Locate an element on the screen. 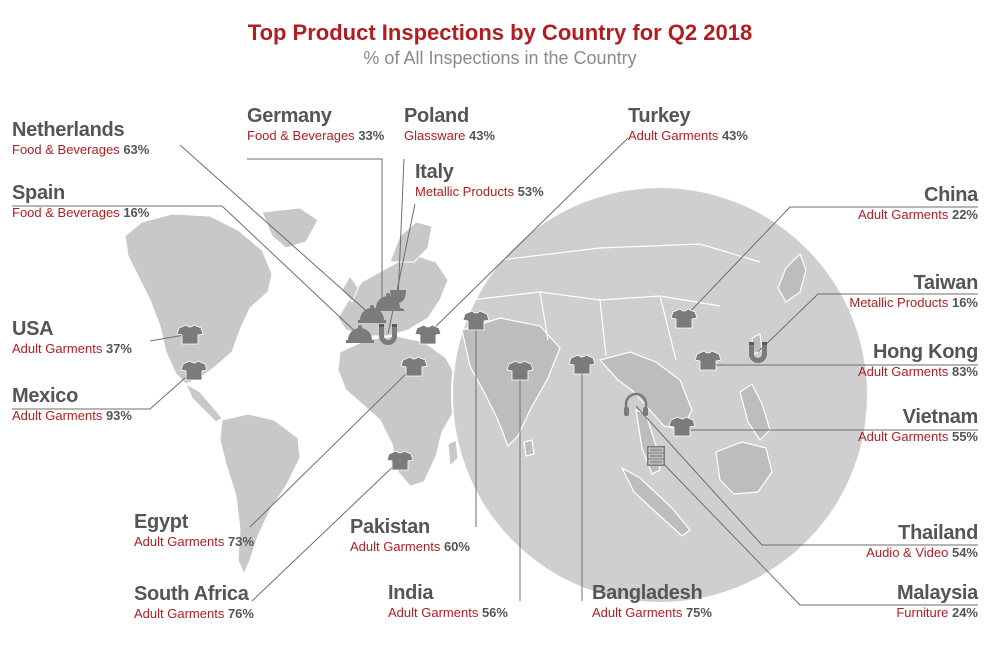  product-category: Audio & Video is located at coordinates (907, 552).